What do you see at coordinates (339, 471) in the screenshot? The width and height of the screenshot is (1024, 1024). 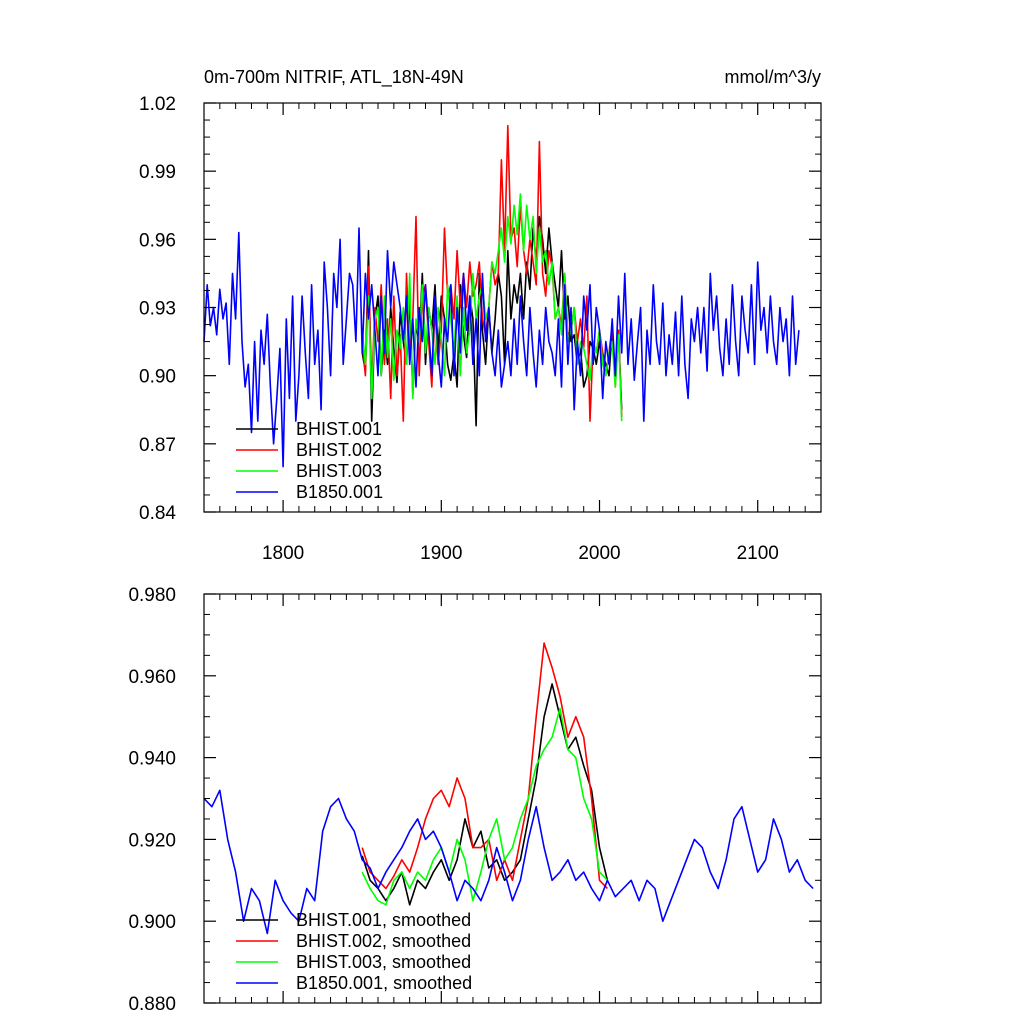 I see `legend-label-3: BHIST.003` at bounding box center [339, 471].